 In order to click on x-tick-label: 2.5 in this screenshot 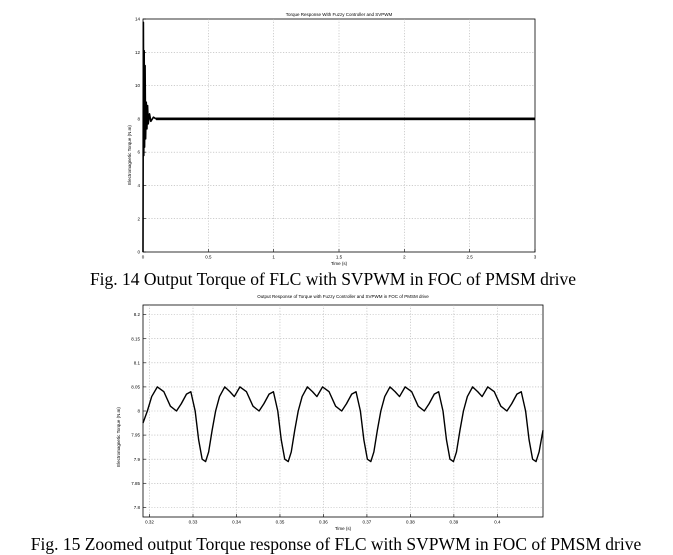, I will do `click(470, 257)`.